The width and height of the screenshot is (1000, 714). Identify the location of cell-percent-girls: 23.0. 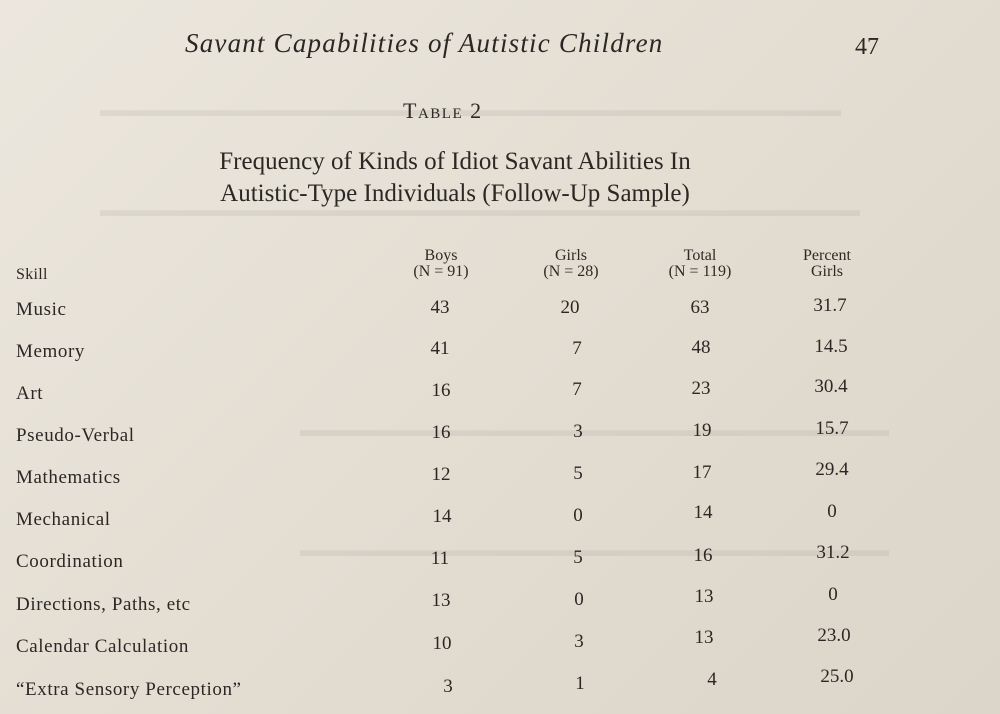
(834, 635).